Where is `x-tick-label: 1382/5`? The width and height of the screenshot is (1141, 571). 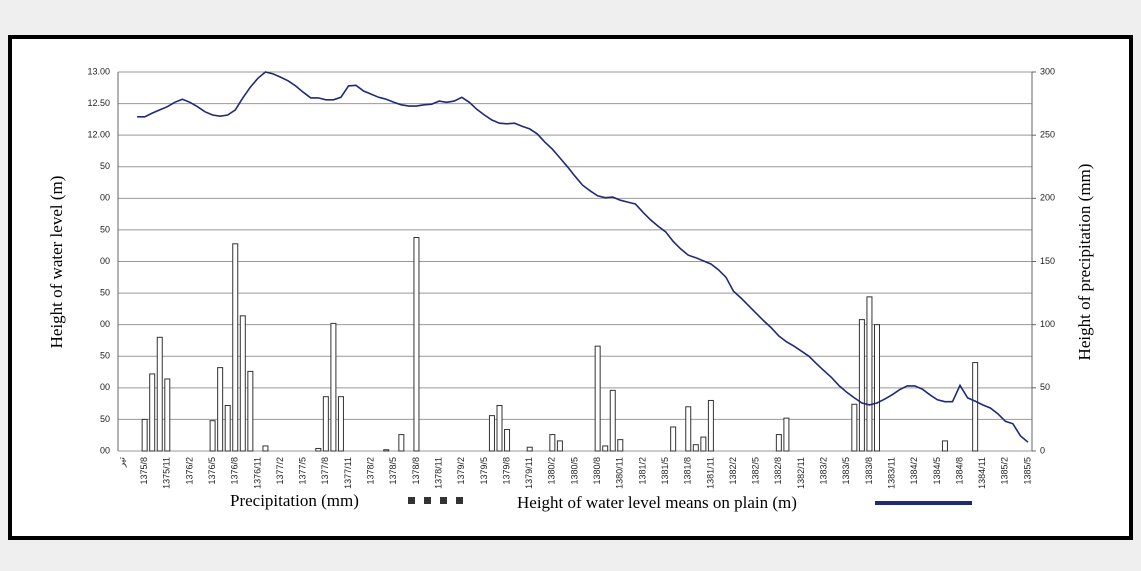 x-tick-label: 1382/5 is located at coordinates (756, 471).